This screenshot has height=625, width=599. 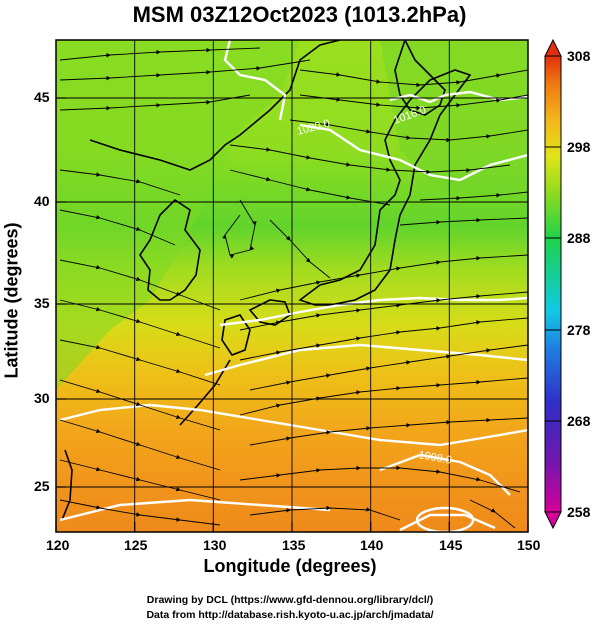 I want to click on colorbar-label: 308, so click(x=579, y=56).